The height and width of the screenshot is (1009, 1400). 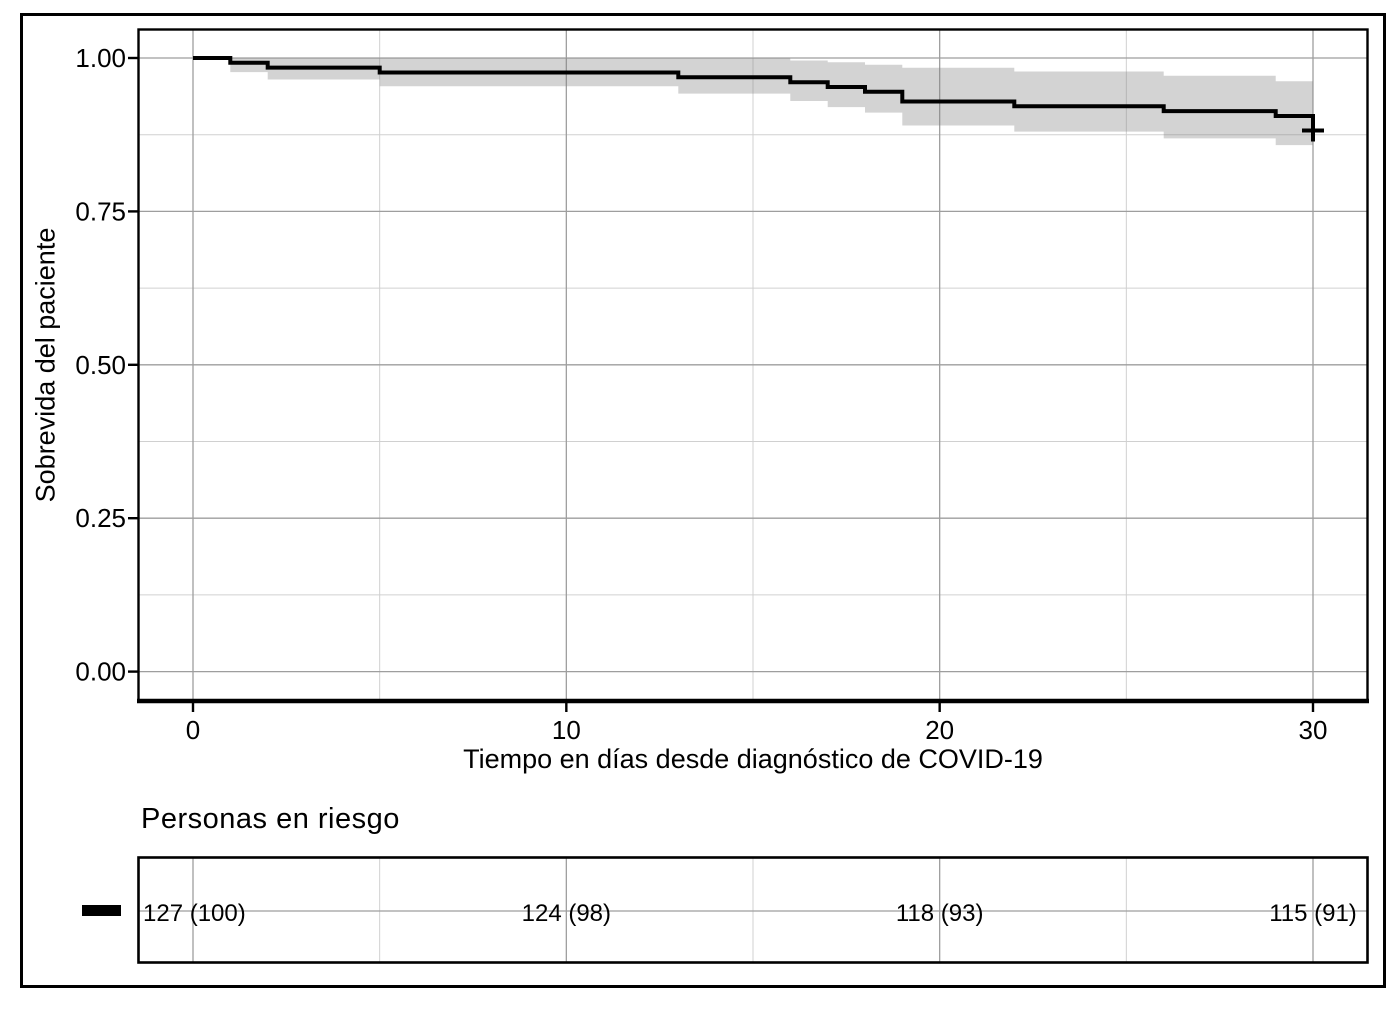 I want to click on risk-count-label: 124 (98), so click(x=566, y=913).